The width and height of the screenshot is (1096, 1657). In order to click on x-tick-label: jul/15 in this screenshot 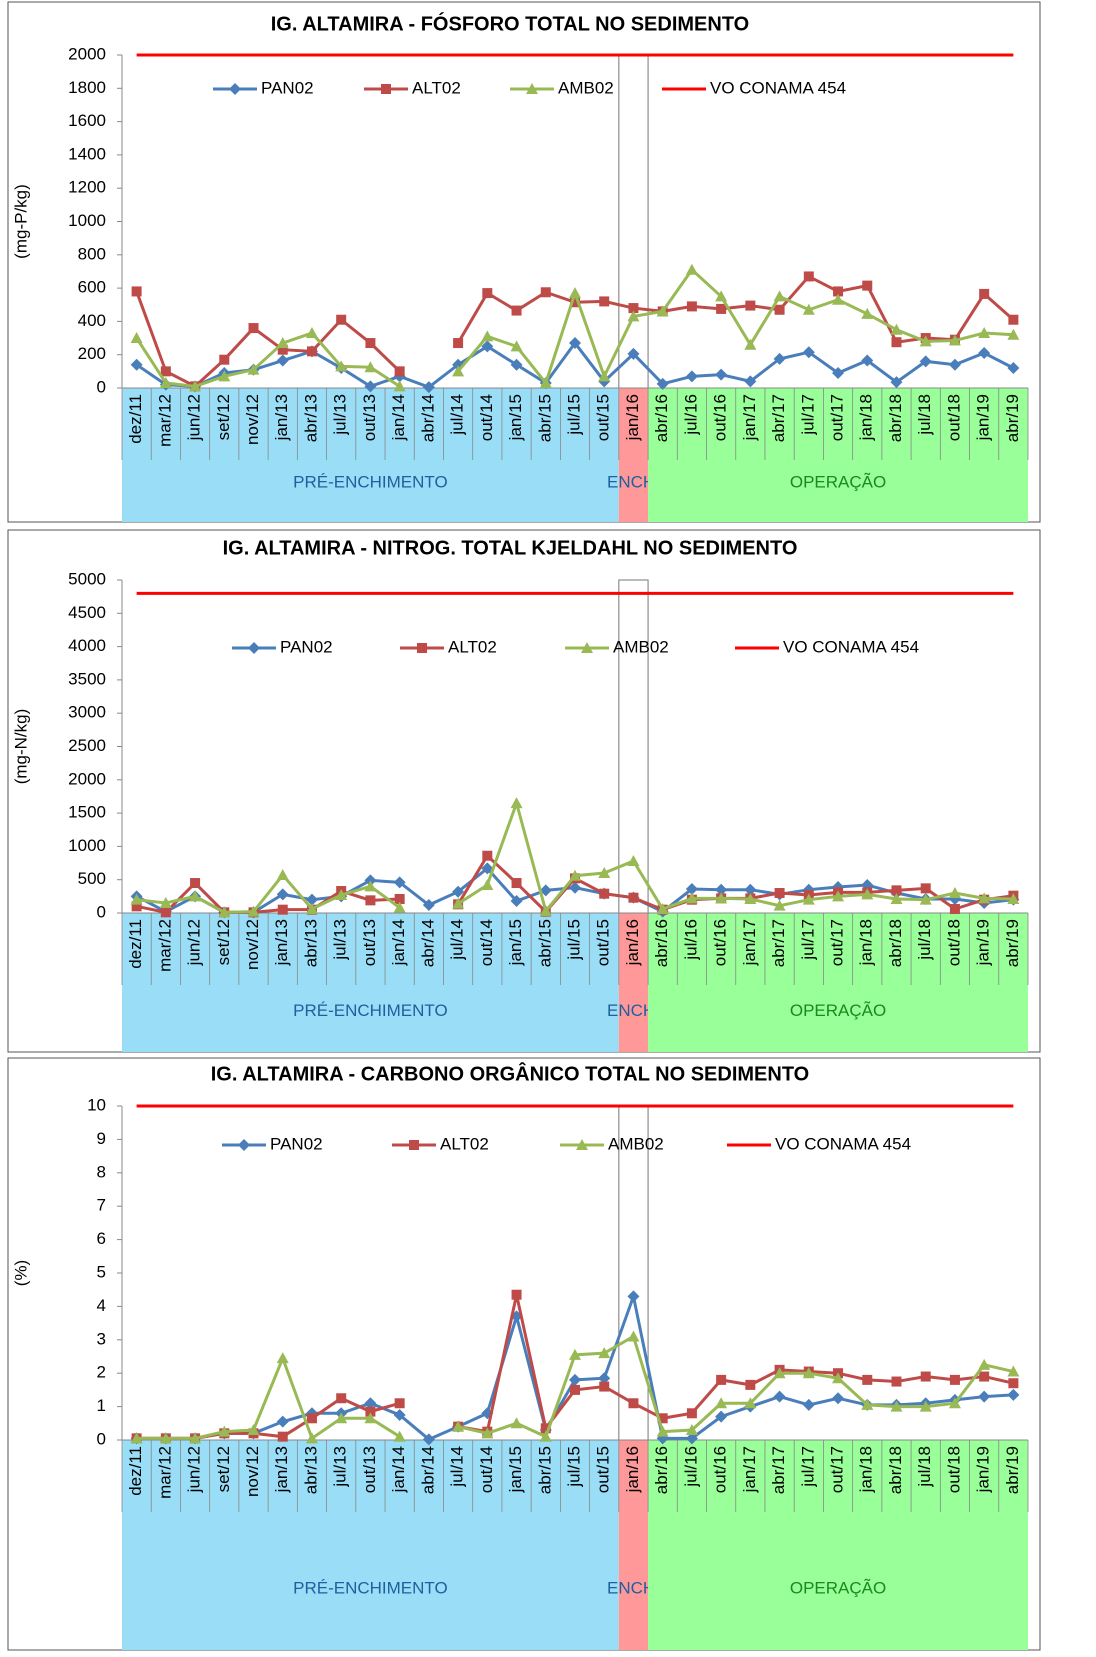, I will do `click(573, 1467)`.